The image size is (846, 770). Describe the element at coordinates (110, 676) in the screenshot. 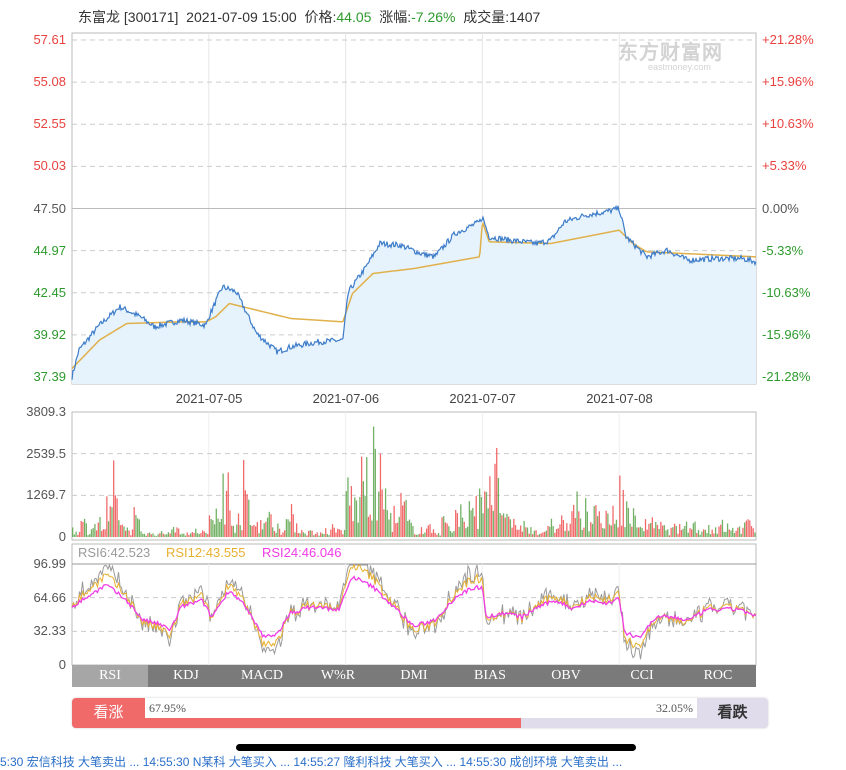

I see `tab-rsi: RSI` at that location.